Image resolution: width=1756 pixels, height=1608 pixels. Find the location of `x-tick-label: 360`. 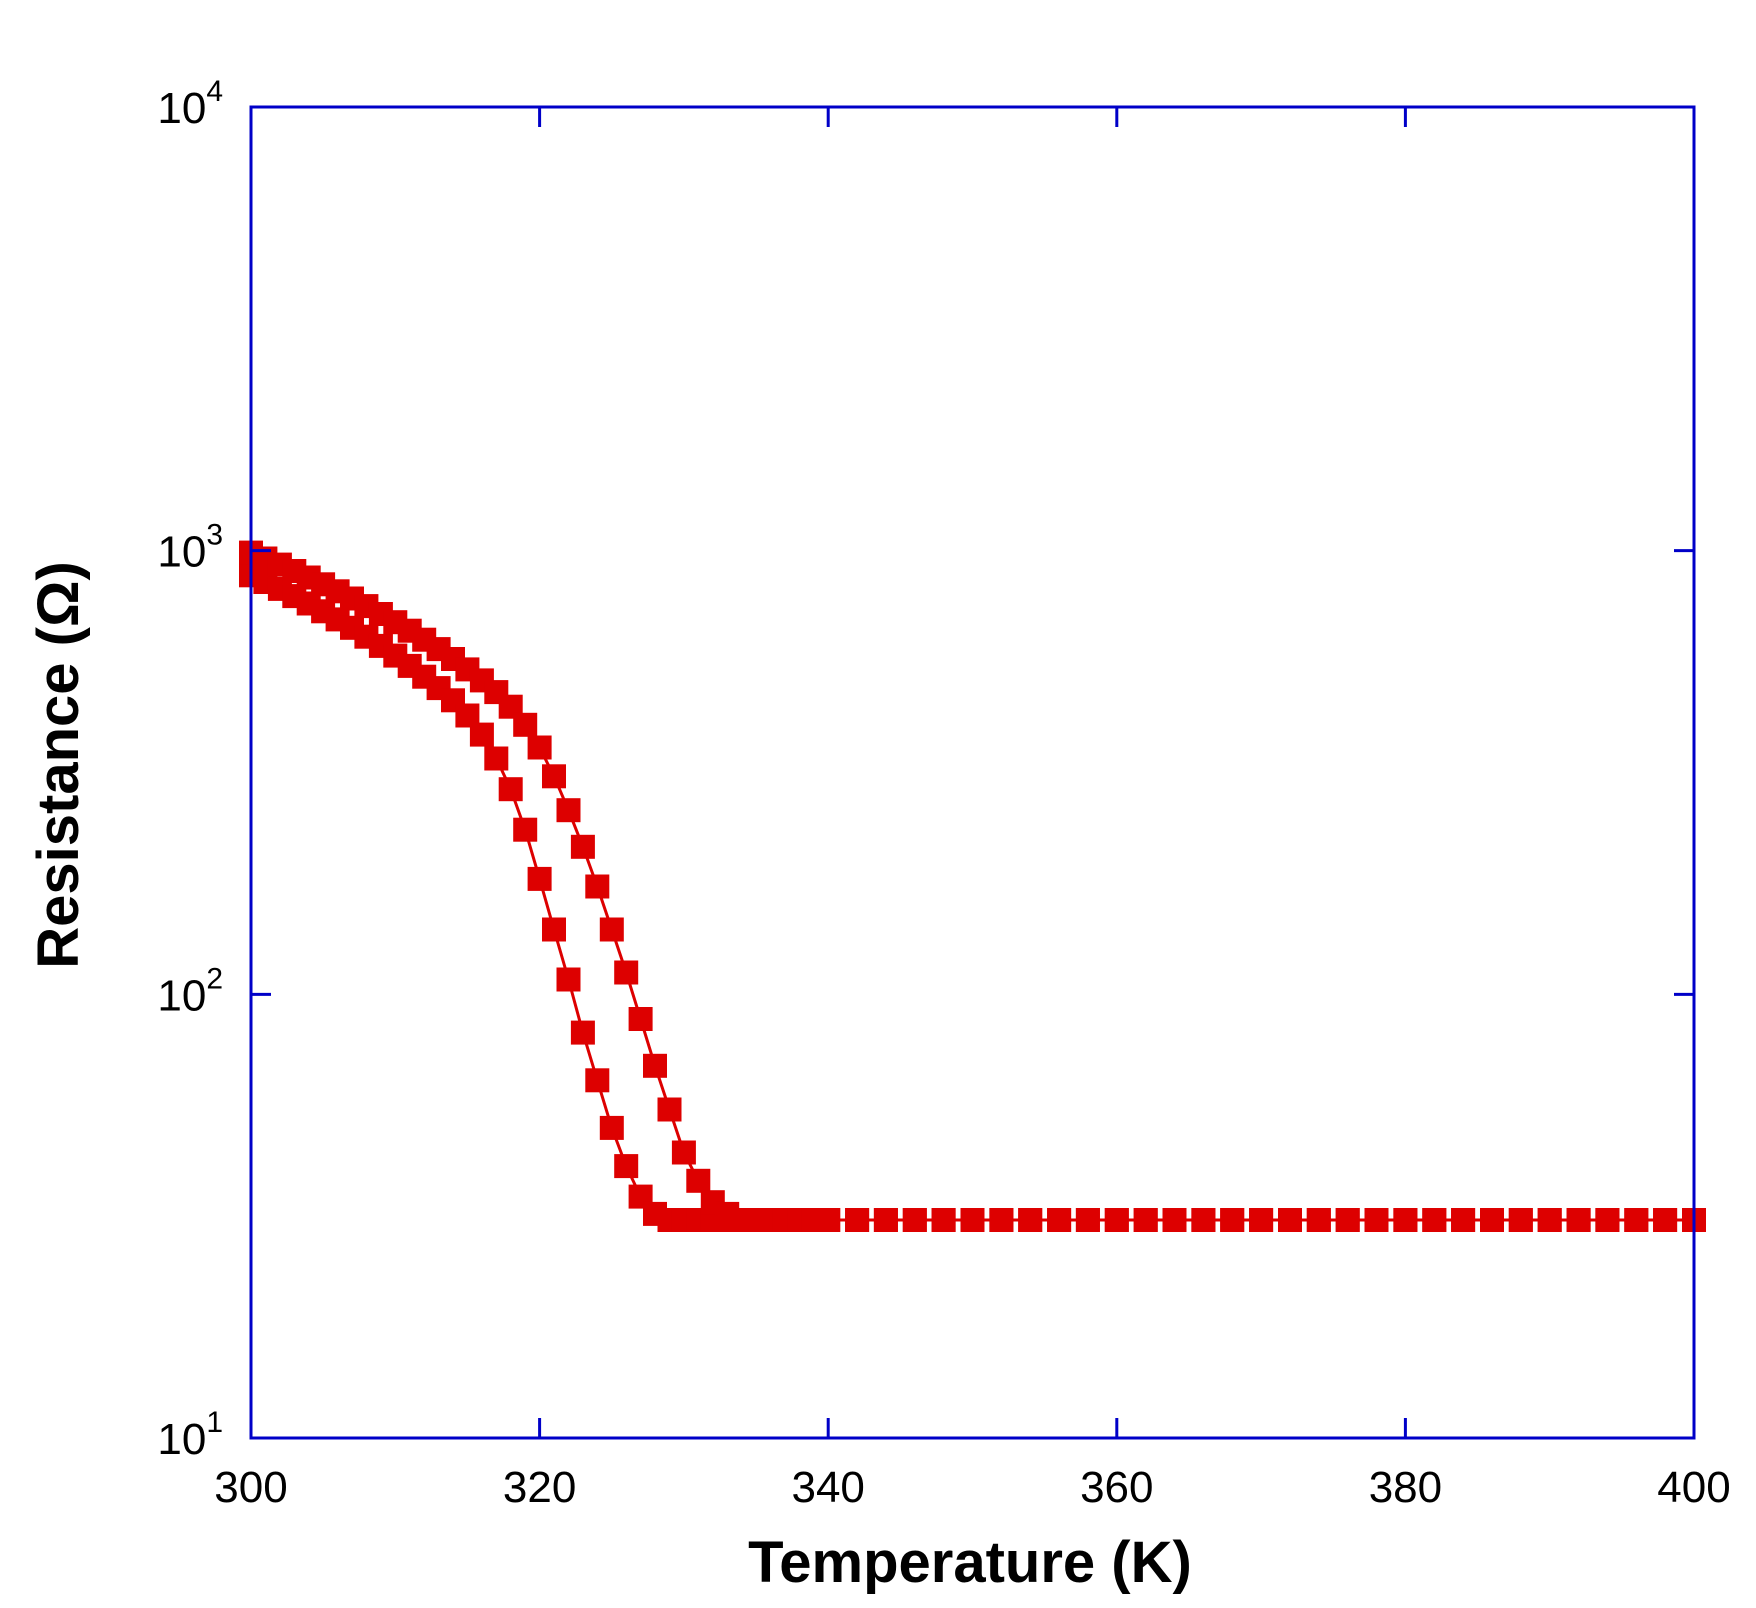

x-tick-label: 360 is located at coordinates (1116, 1487).